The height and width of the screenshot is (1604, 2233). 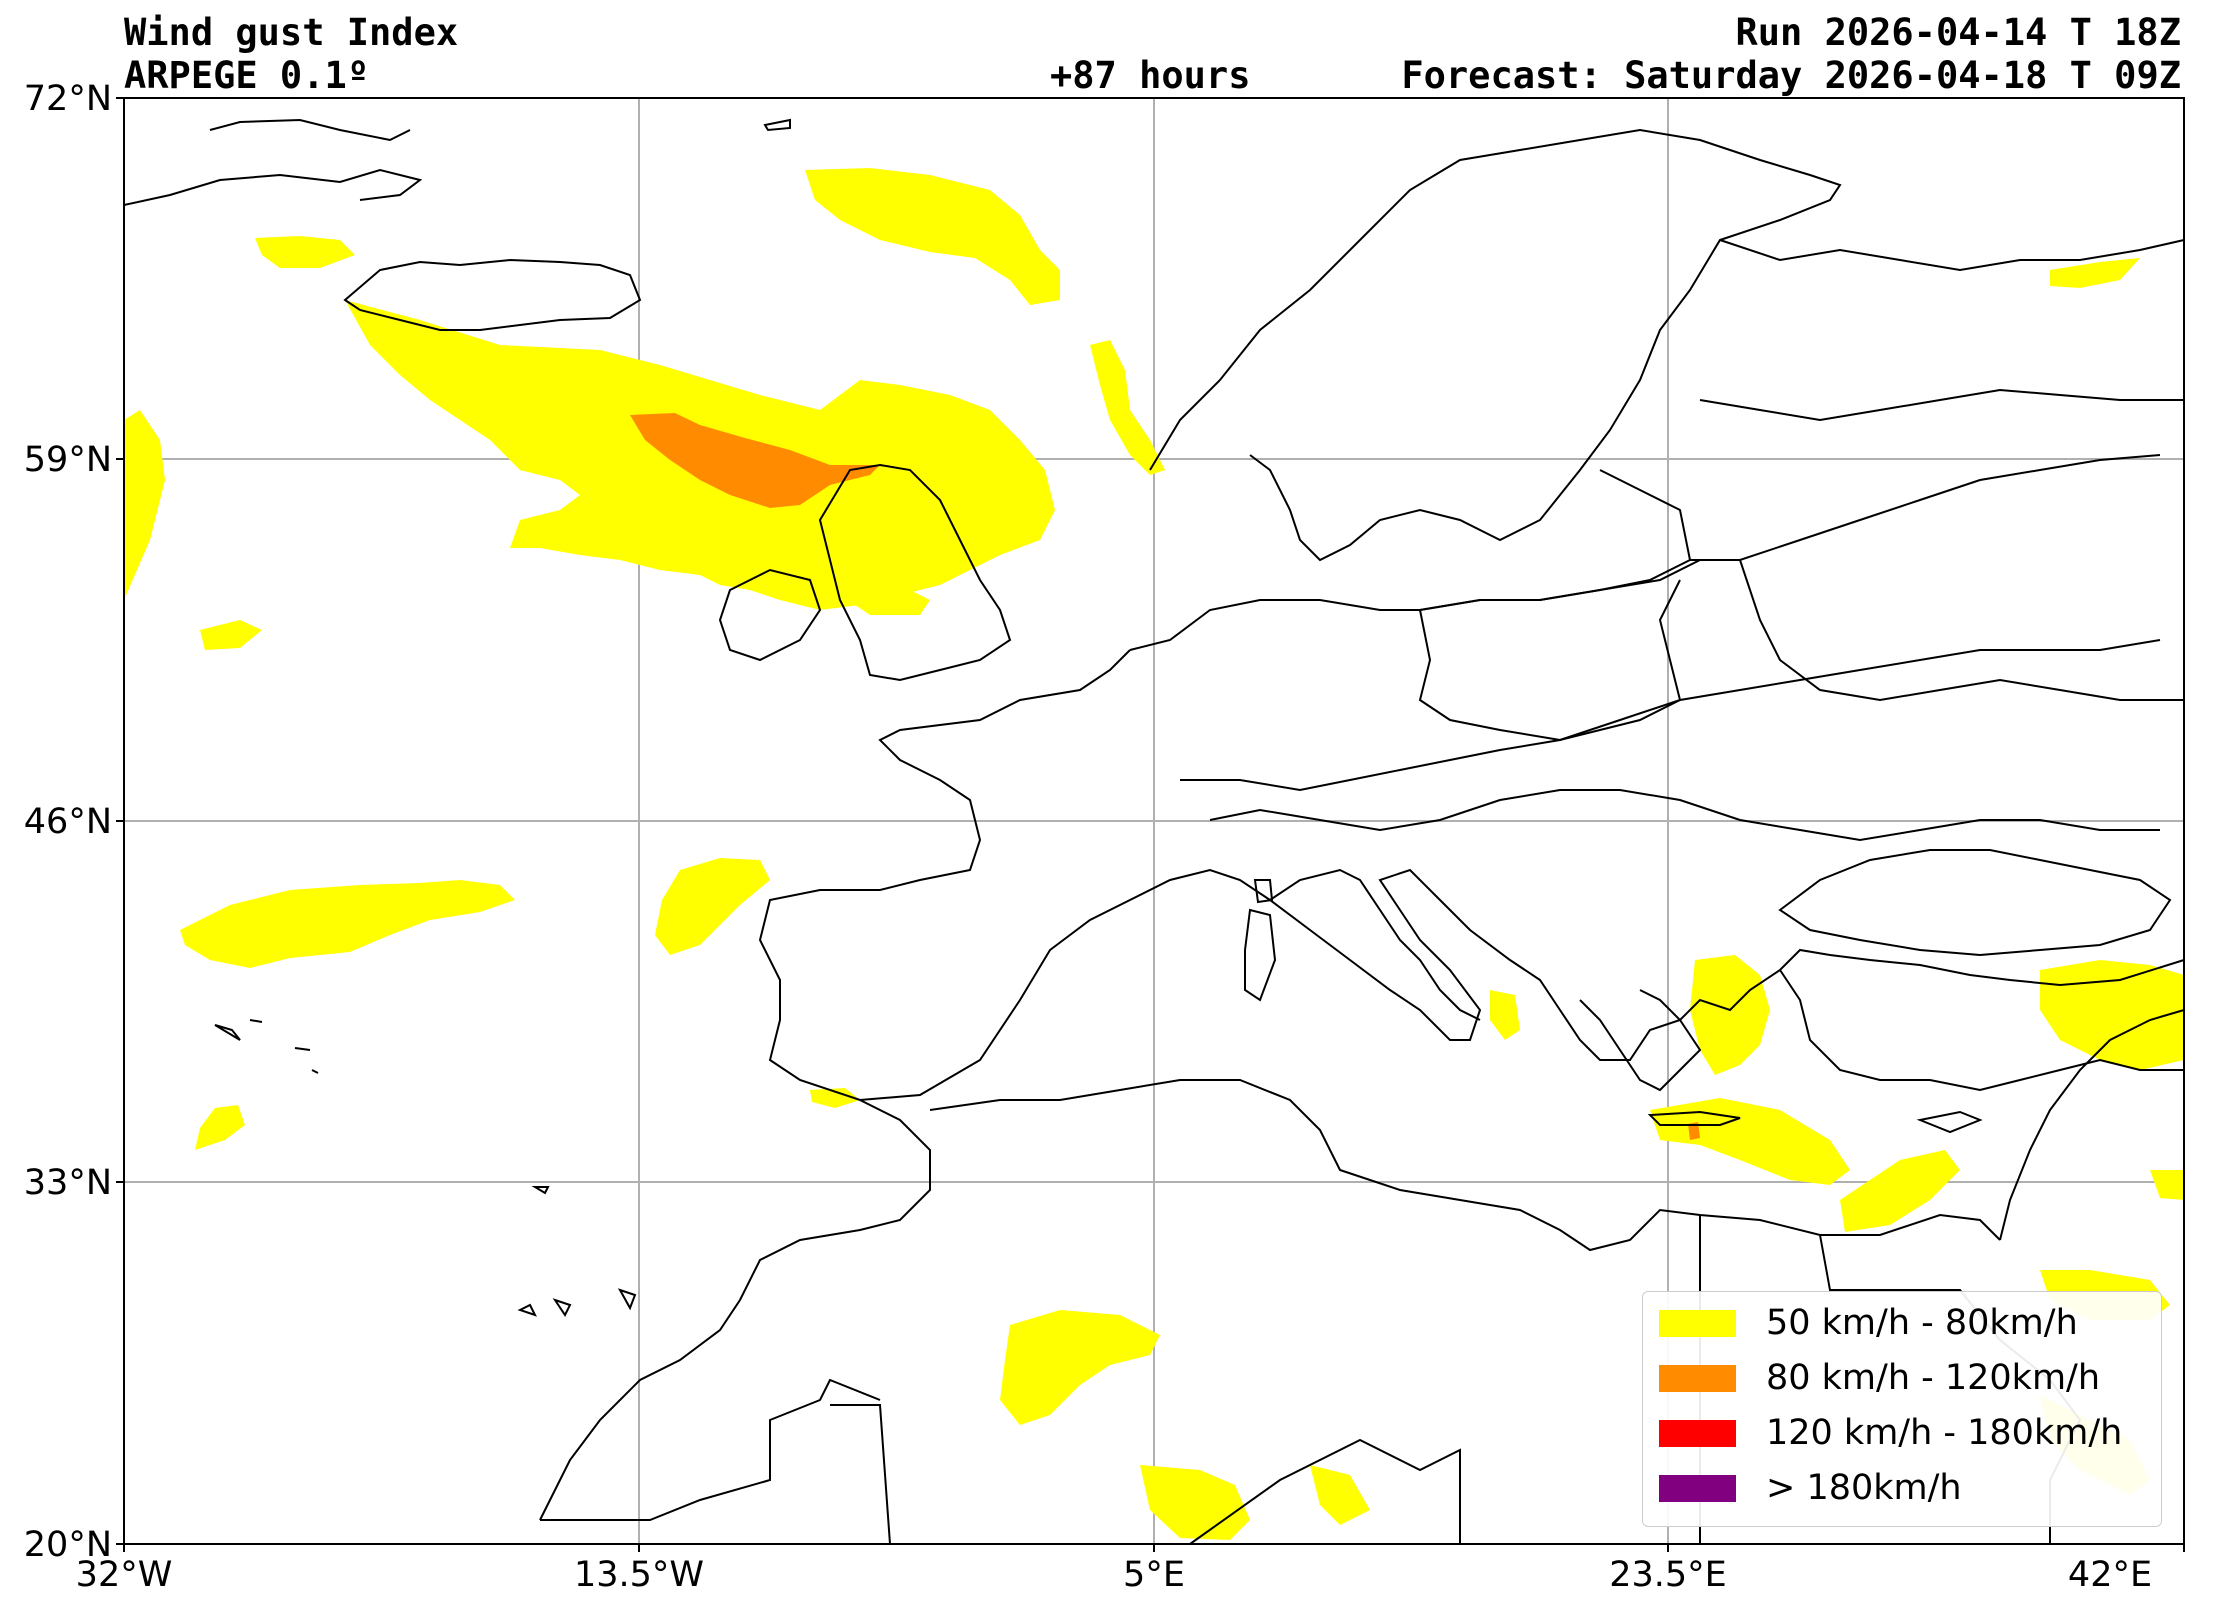 I want to click on forecast-label: Forecast: Saturday 2026-04-18 T 09Z, so click(x=1791, y=75).